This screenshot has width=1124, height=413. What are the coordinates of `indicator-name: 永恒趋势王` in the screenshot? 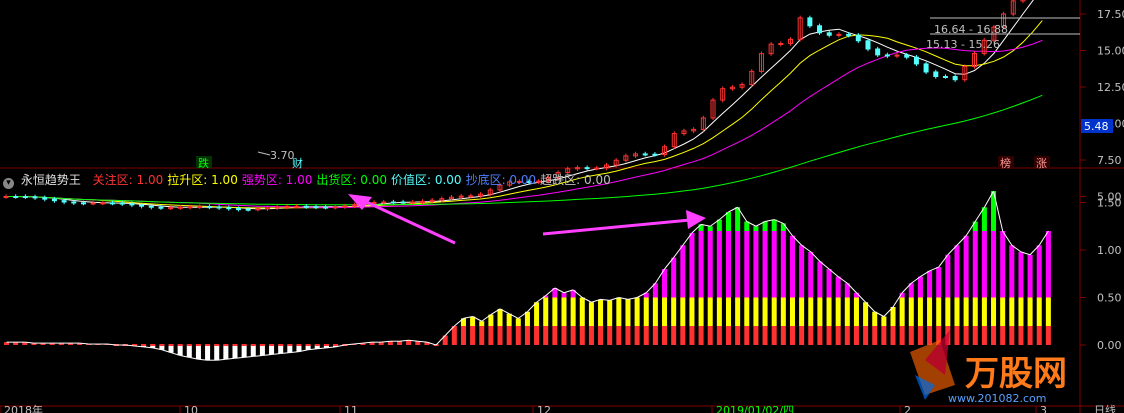 It's located at (50, 180).